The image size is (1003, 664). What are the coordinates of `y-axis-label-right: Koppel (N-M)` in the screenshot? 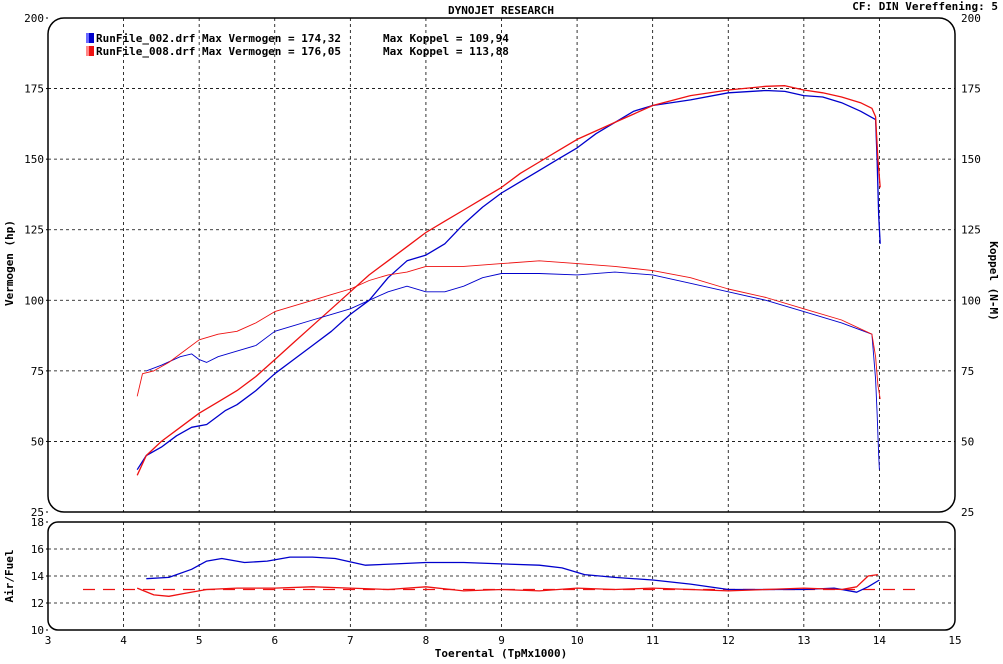 It's located at (993, 280).